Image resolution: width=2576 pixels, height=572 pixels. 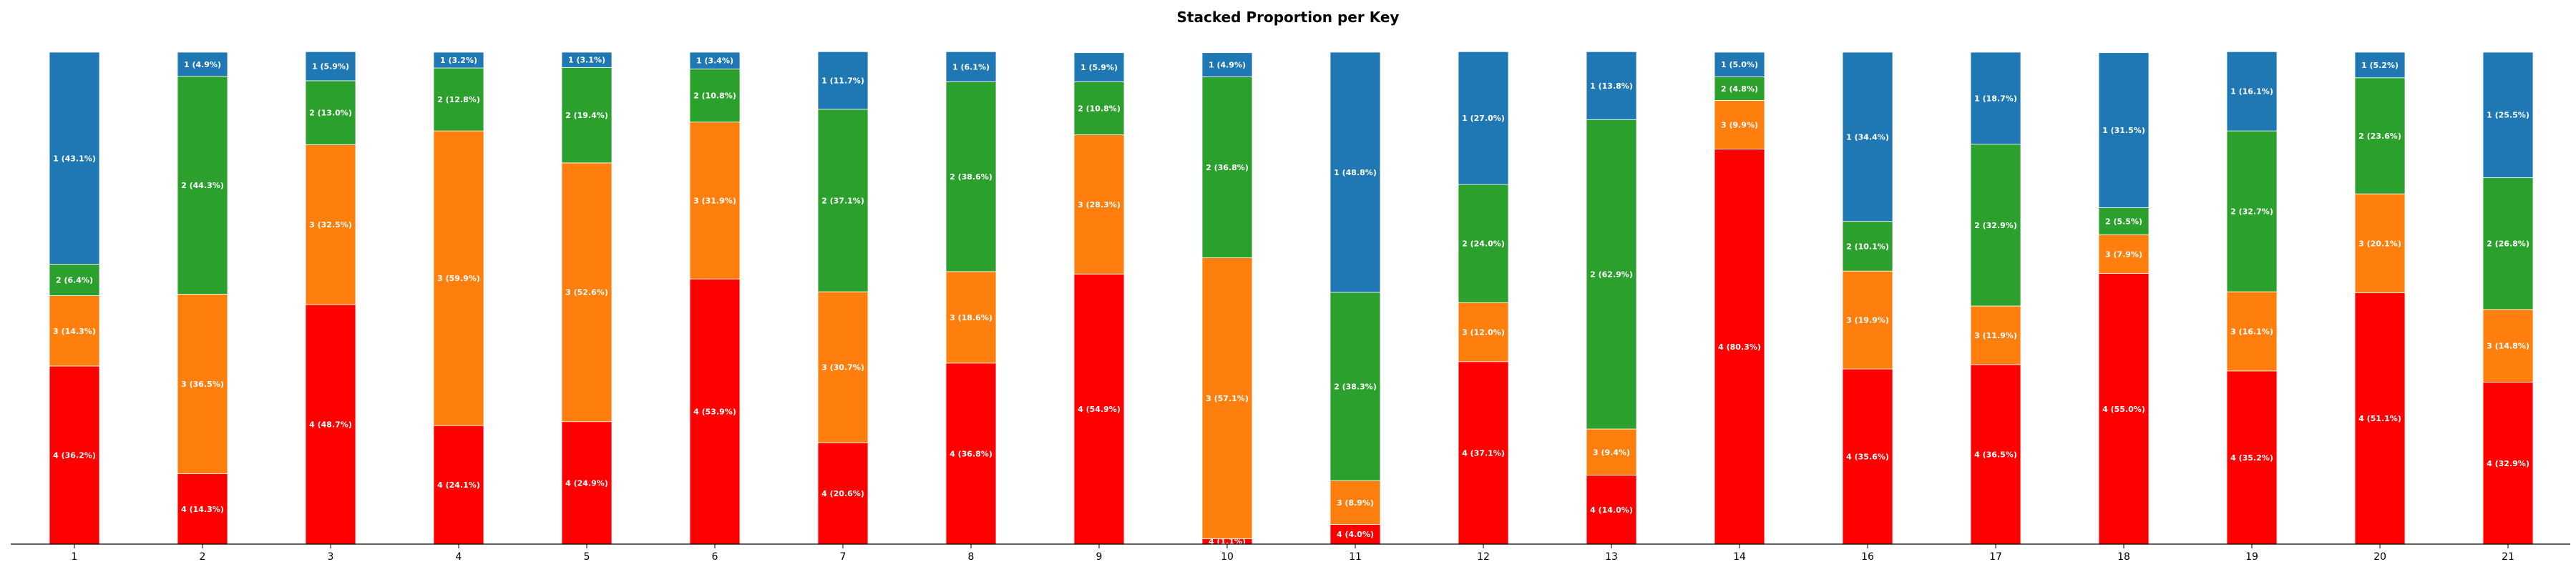 What do you see at coordinates (75, 557) in the screenshot?
I see `x-tick-label-1: 1` at bounding box center [75, 557].